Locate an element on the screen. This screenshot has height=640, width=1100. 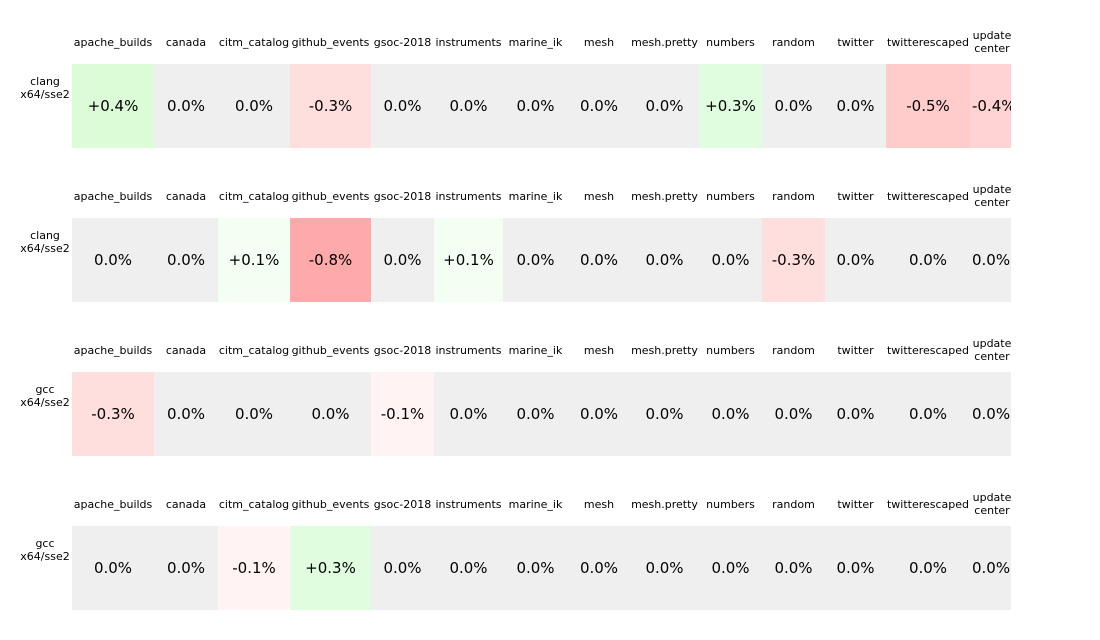
column-header: twitterescaped is located at coordinates (928, 42).